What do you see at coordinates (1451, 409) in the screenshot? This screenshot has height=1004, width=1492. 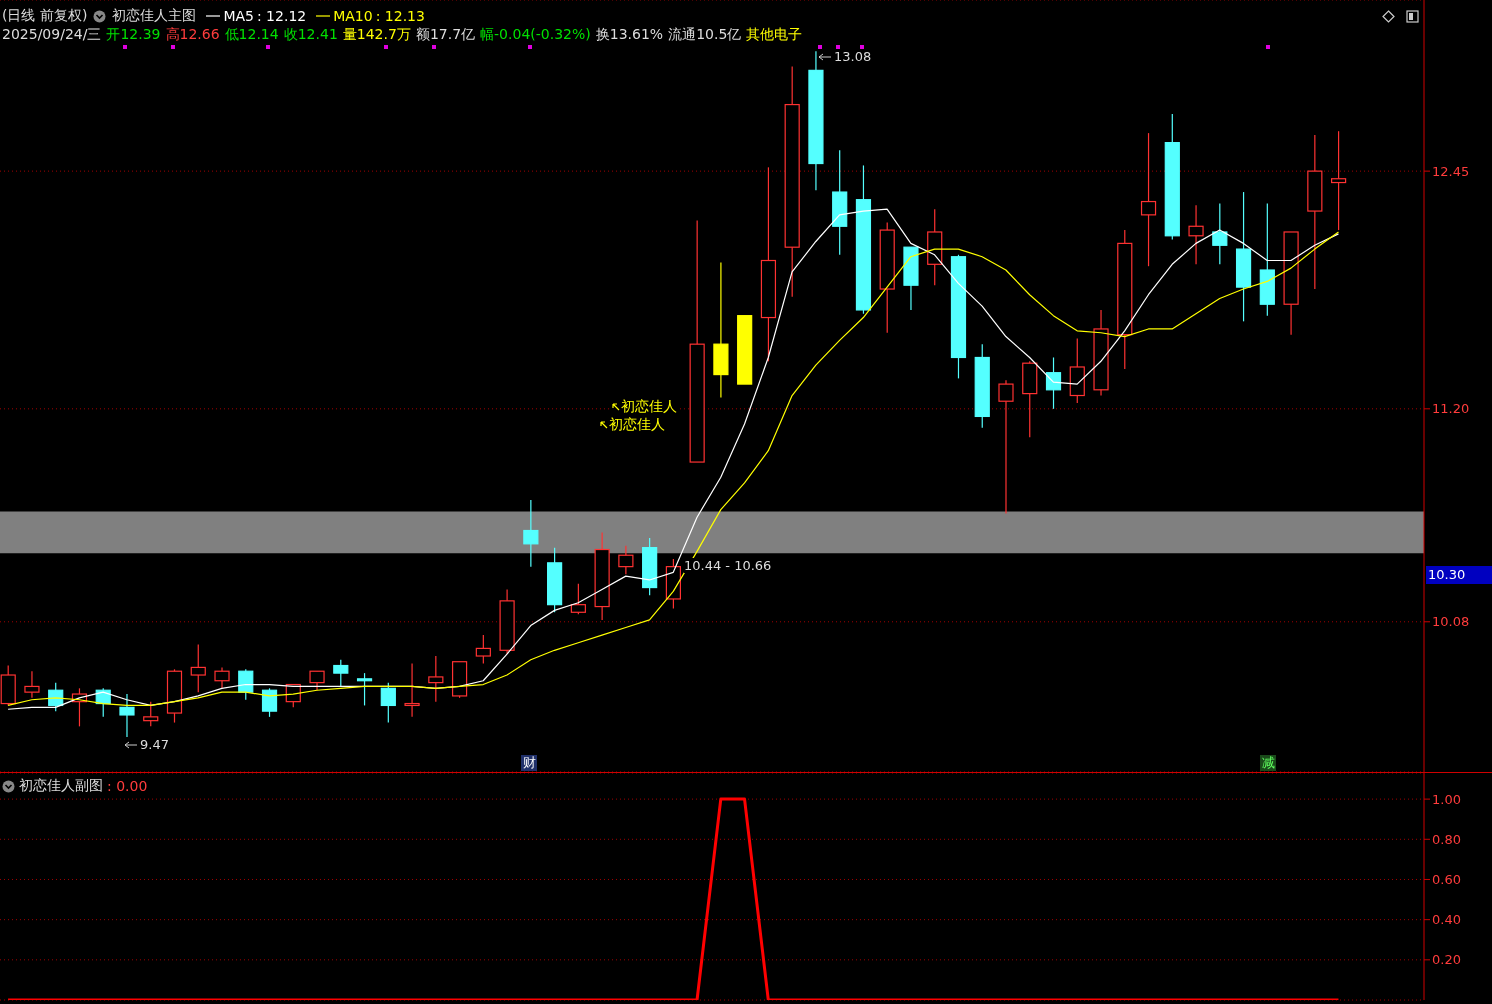 I see `y-tick-label: 11.20` at bounding box center [1451, 409].